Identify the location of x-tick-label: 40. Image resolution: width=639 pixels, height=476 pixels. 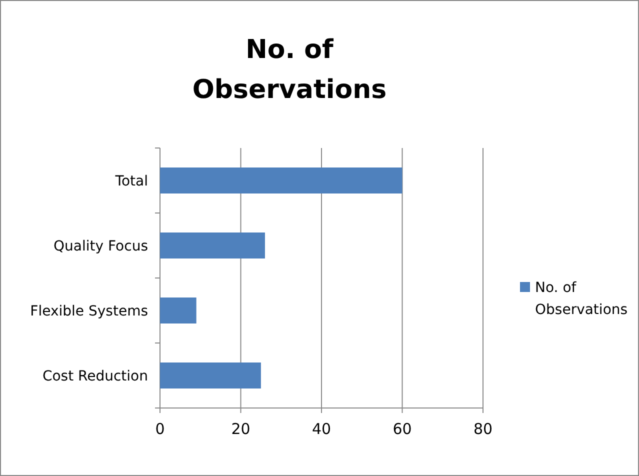
(322, 429).